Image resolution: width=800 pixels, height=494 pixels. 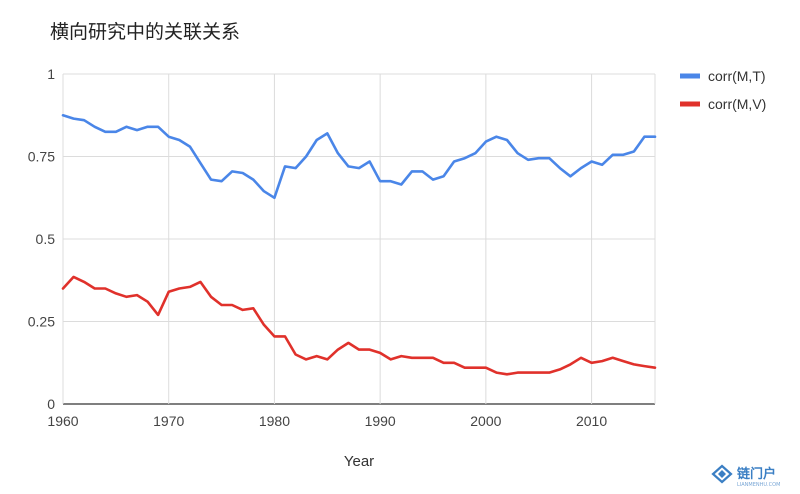 I want to click on legend-label-2: corr(M,V), so click(x=737, y=104).